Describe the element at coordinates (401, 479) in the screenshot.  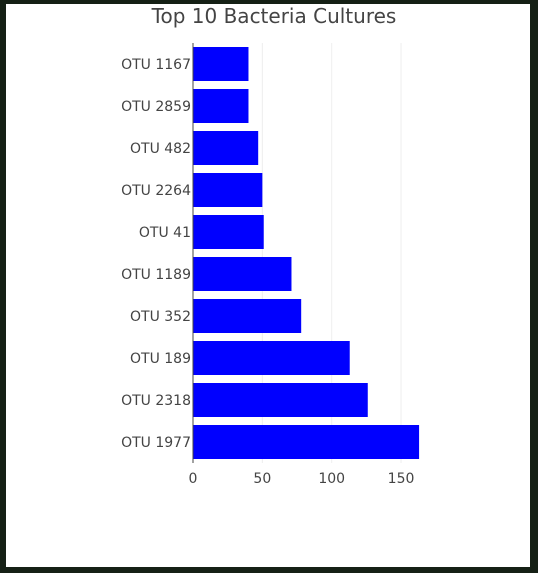
I see `x-tick-label: 150` at that location.